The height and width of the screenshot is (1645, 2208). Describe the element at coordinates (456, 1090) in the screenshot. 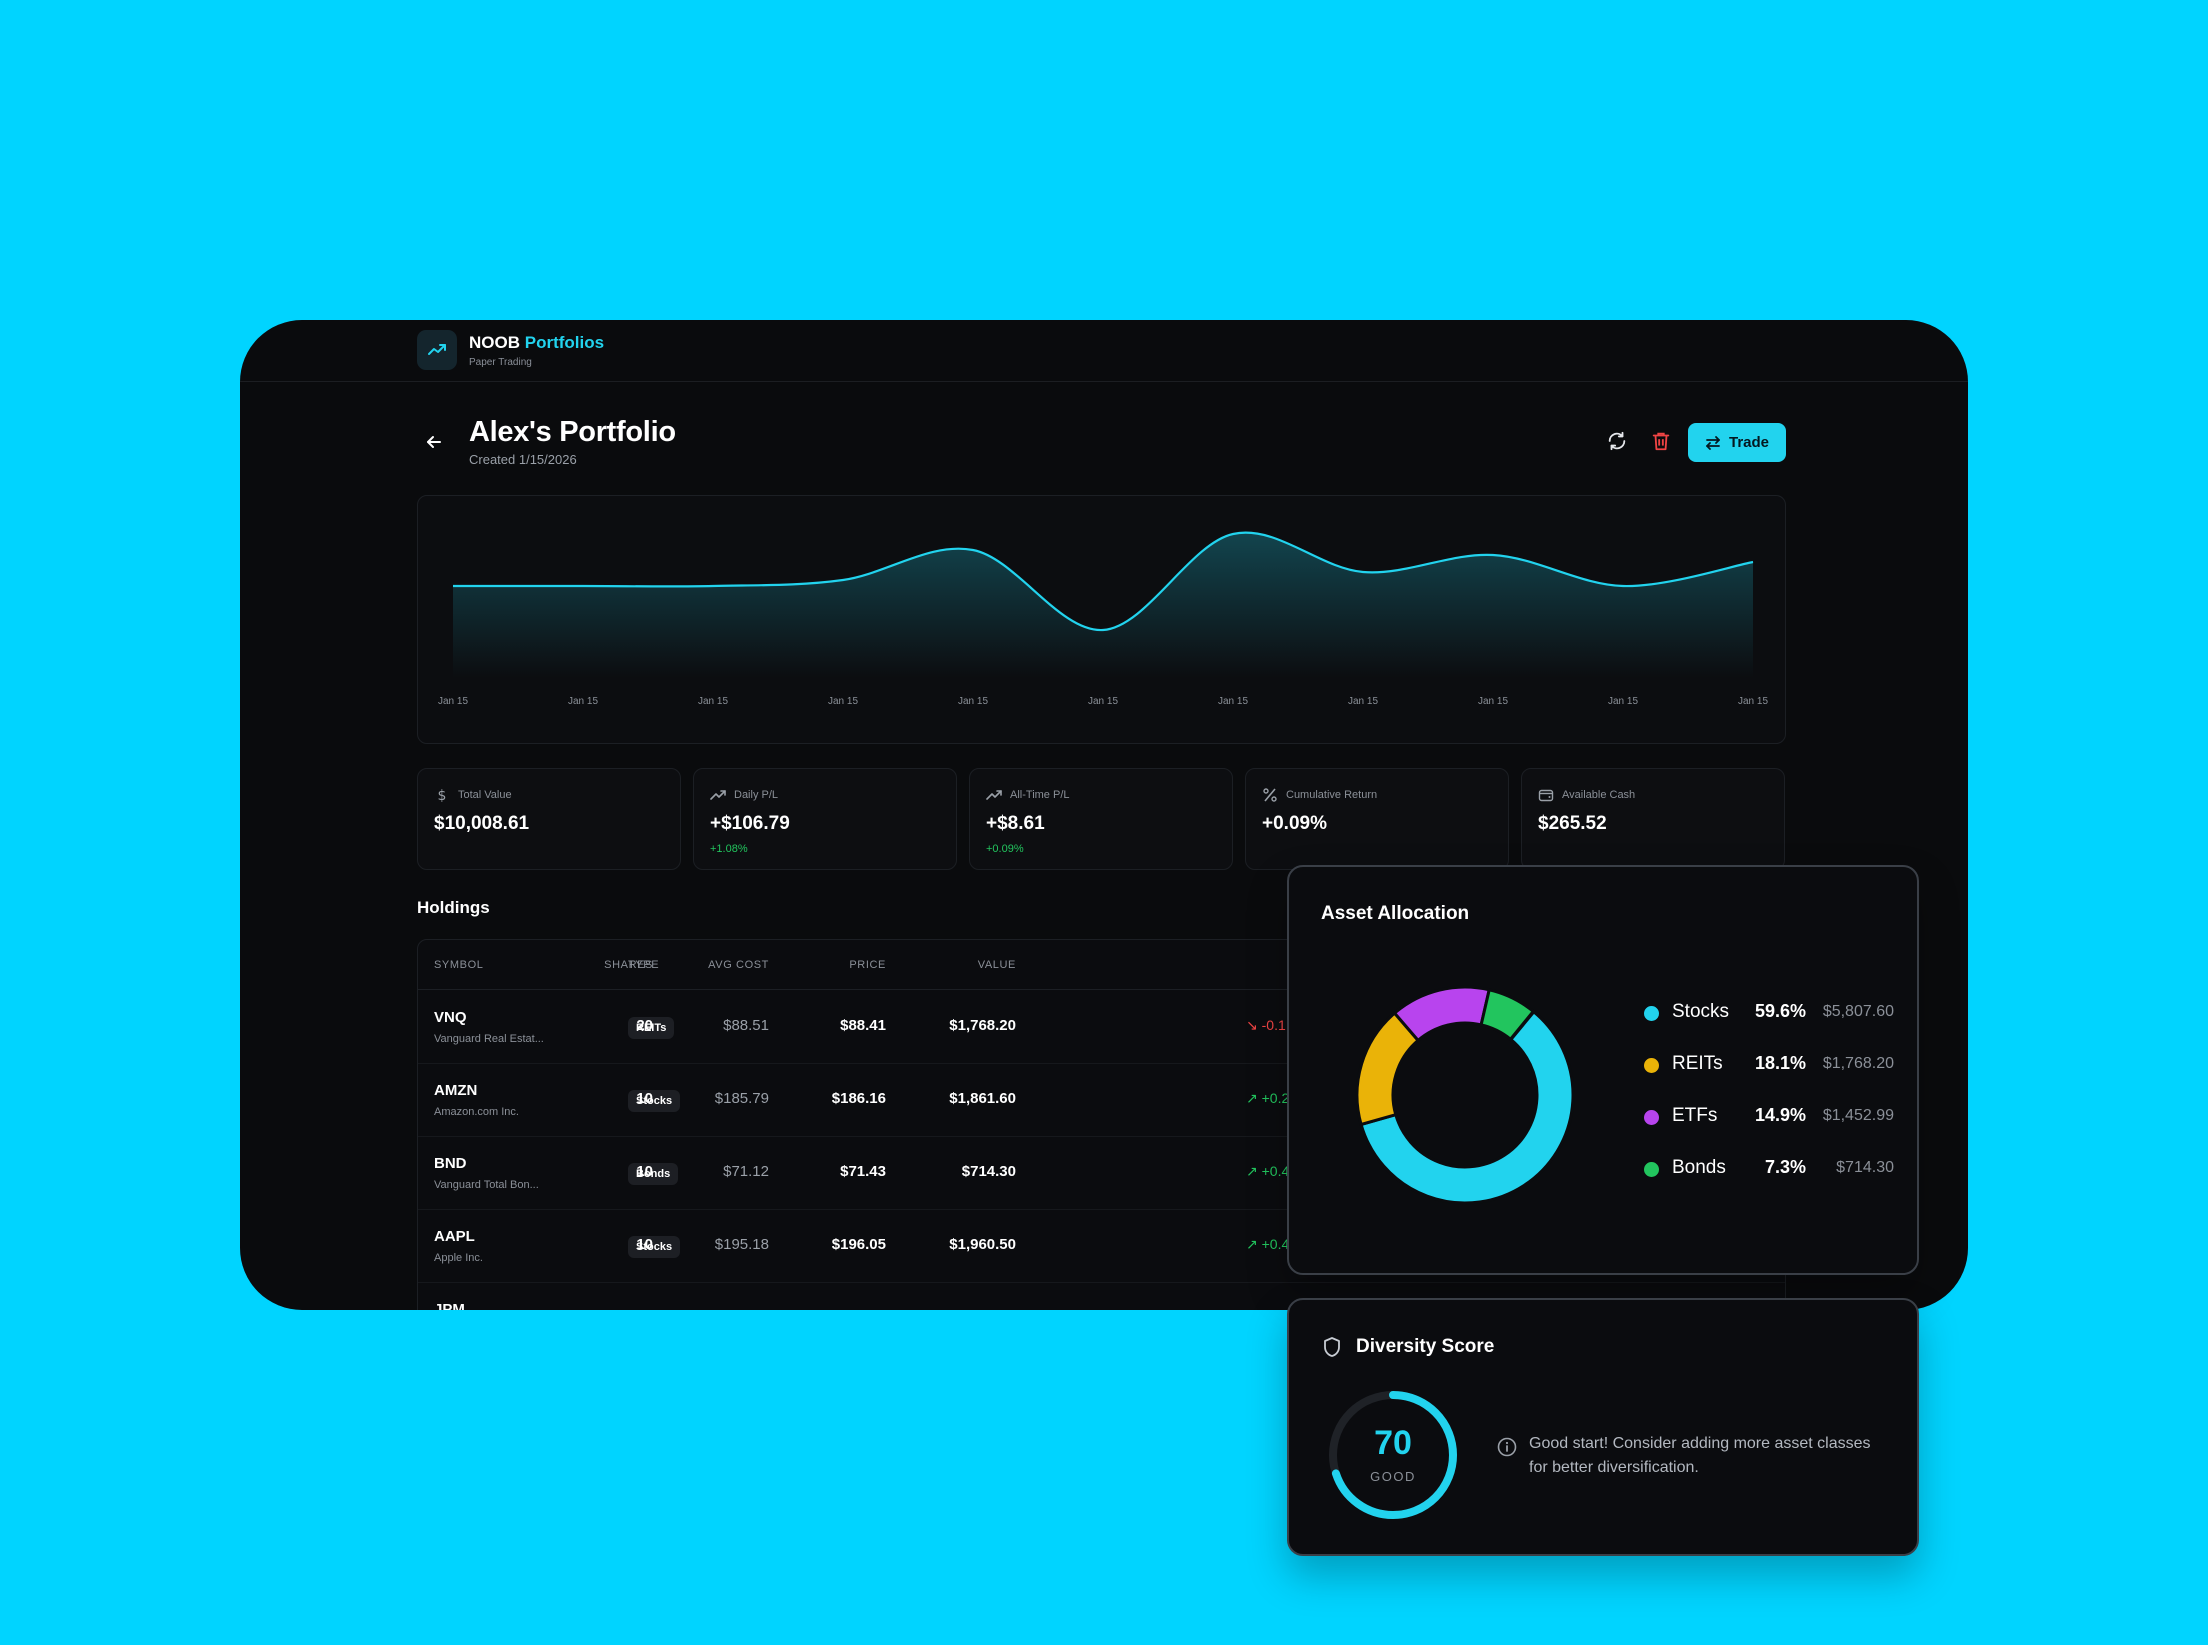

I see `symbol: AMZN` at that location.